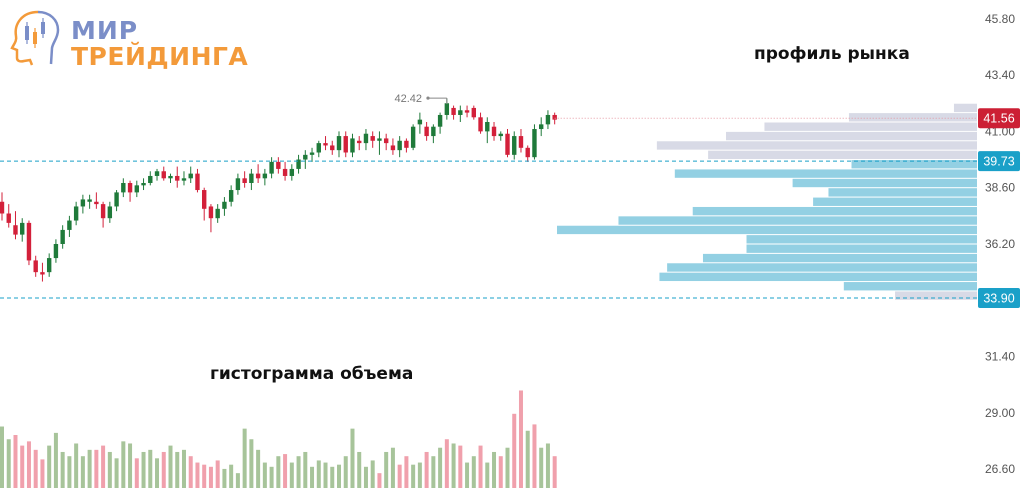  Describe the element at coordinates (832, 54) in the screenshot. I see `market-profile-label: профиль рынка` at that location.